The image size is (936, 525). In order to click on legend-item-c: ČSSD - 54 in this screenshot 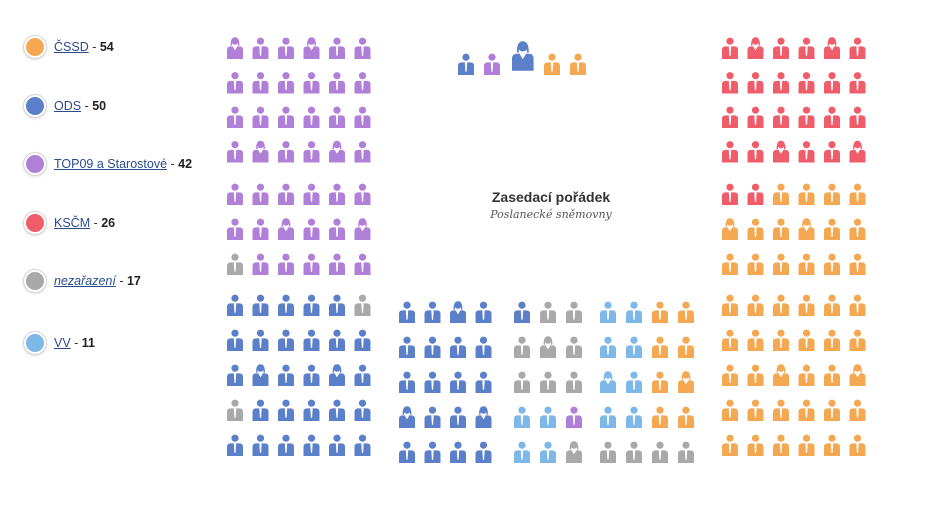, I will do `click(69, 47)`.